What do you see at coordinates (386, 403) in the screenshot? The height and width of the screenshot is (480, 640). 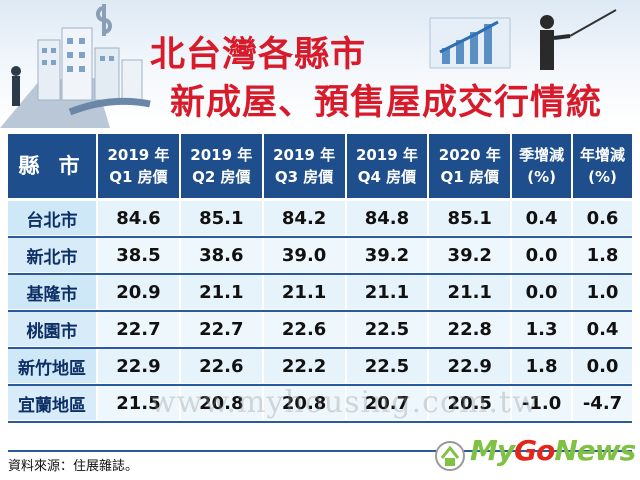 I see `price-cell: 20.7` at bounding box center [386, 403].